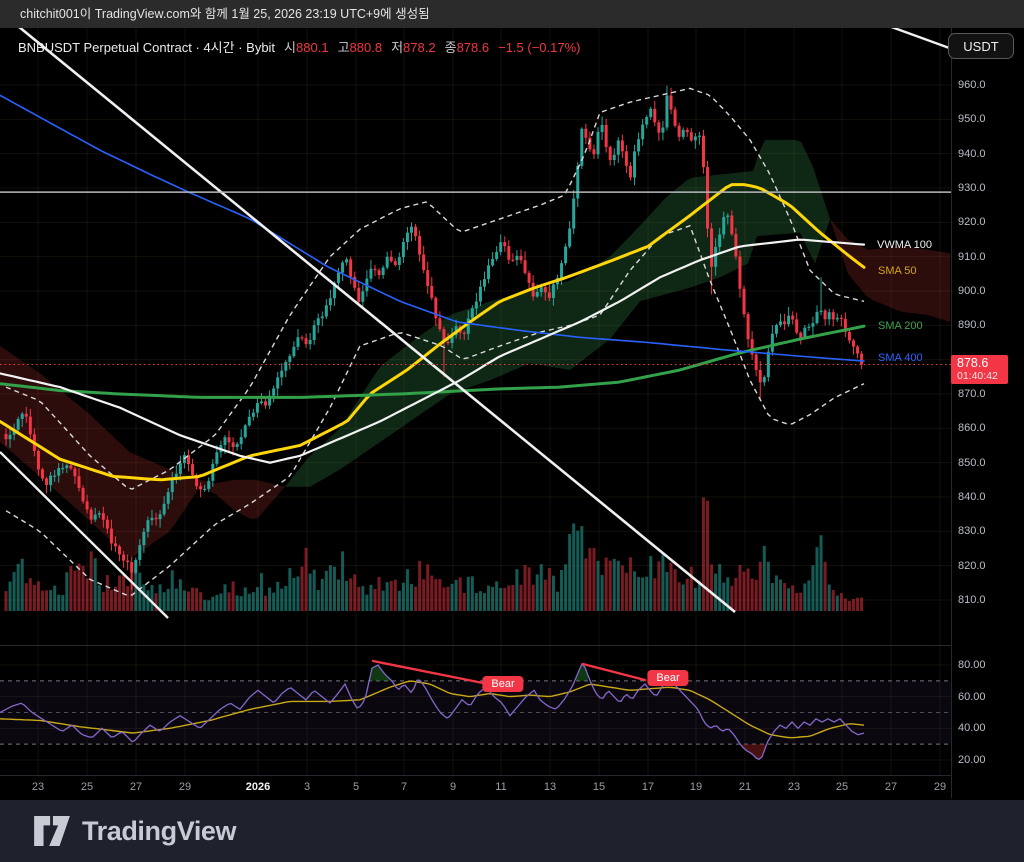  I want to click on ohlc-label: 고, so click(343, 47).